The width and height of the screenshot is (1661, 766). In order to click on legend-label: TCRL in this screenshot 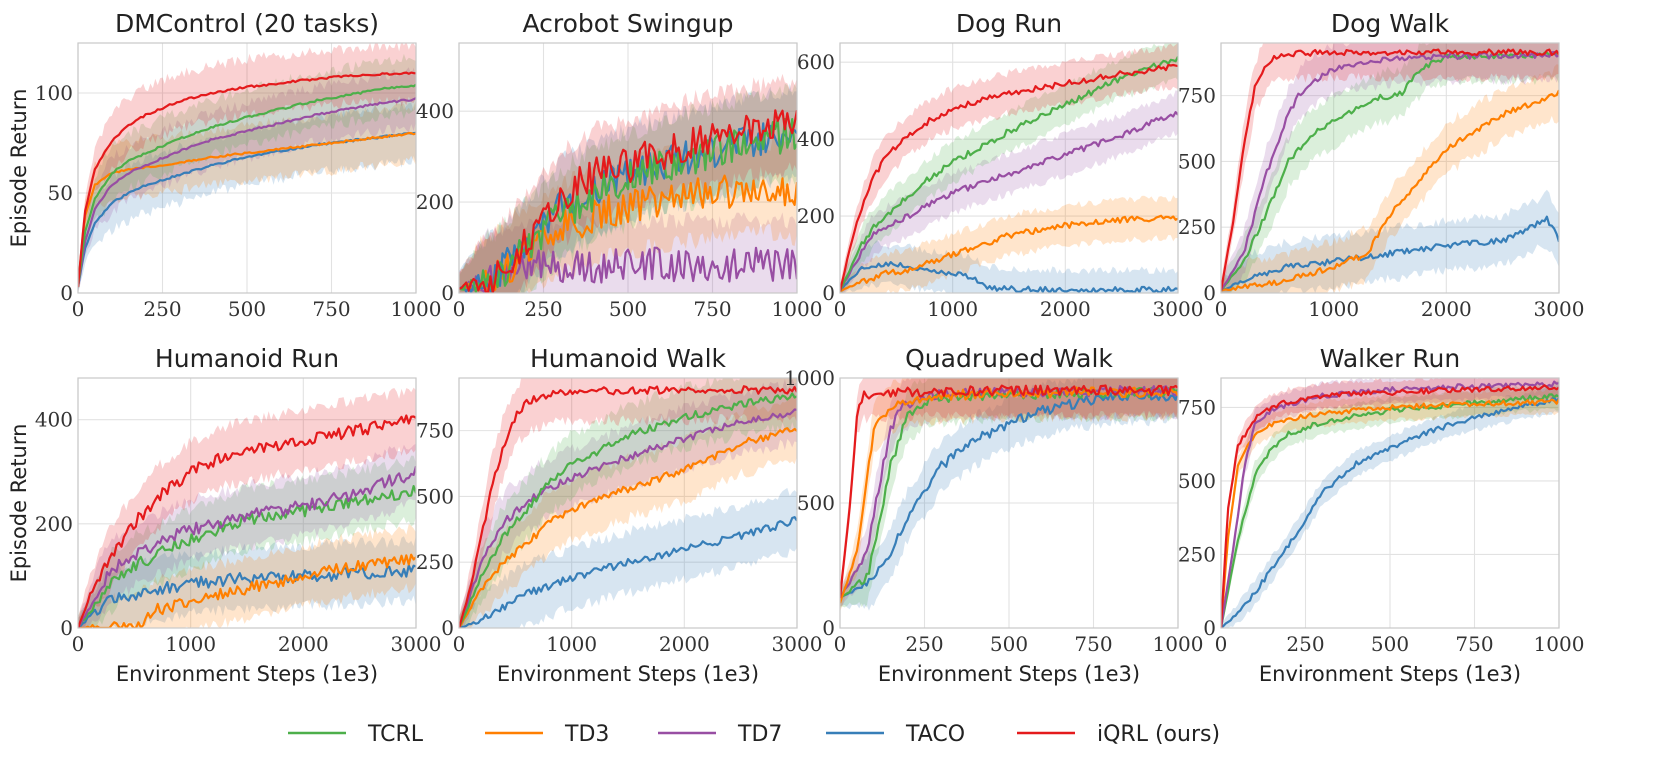, I will do `click(395, 734)`.